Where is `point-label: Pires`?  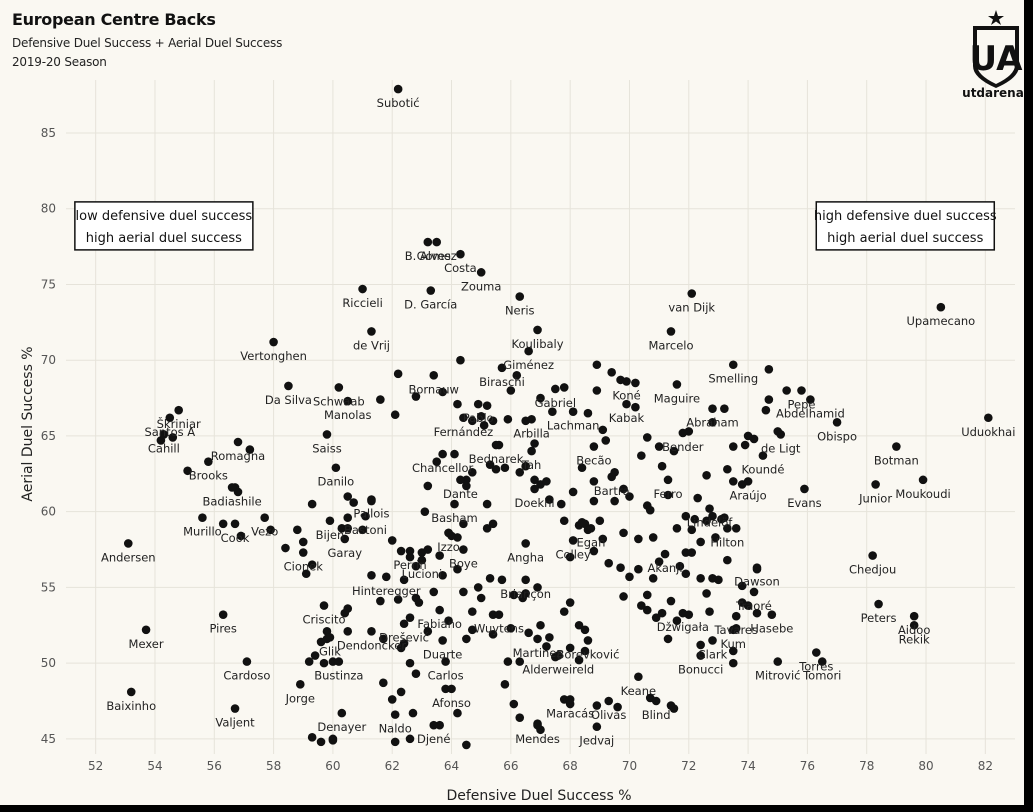
point-label: Pires is located at coordinates (222, 629).